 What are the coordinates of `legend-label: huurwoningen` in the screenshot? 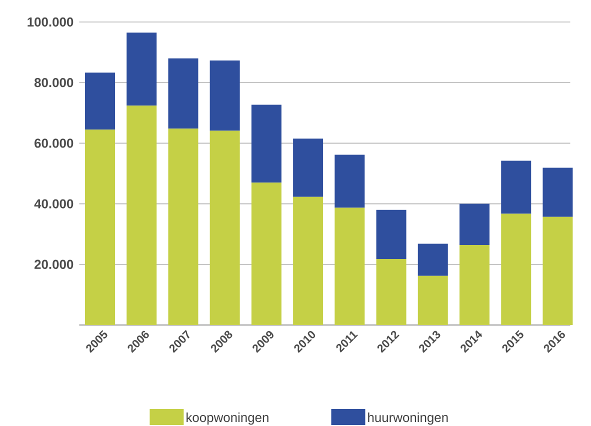 It's located at (408, 418).